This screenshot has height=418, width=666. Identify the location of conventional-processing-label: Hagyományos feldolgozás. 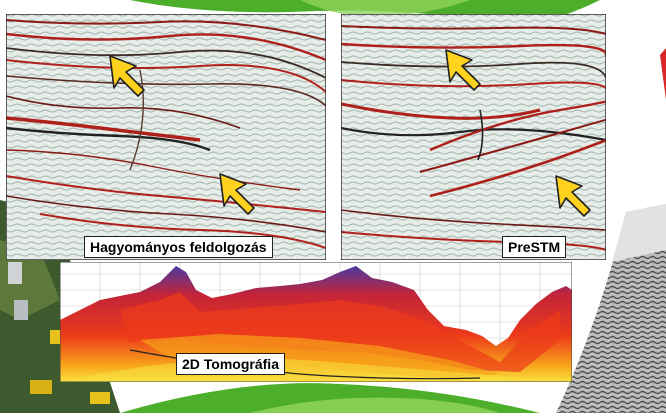
(178, 247).